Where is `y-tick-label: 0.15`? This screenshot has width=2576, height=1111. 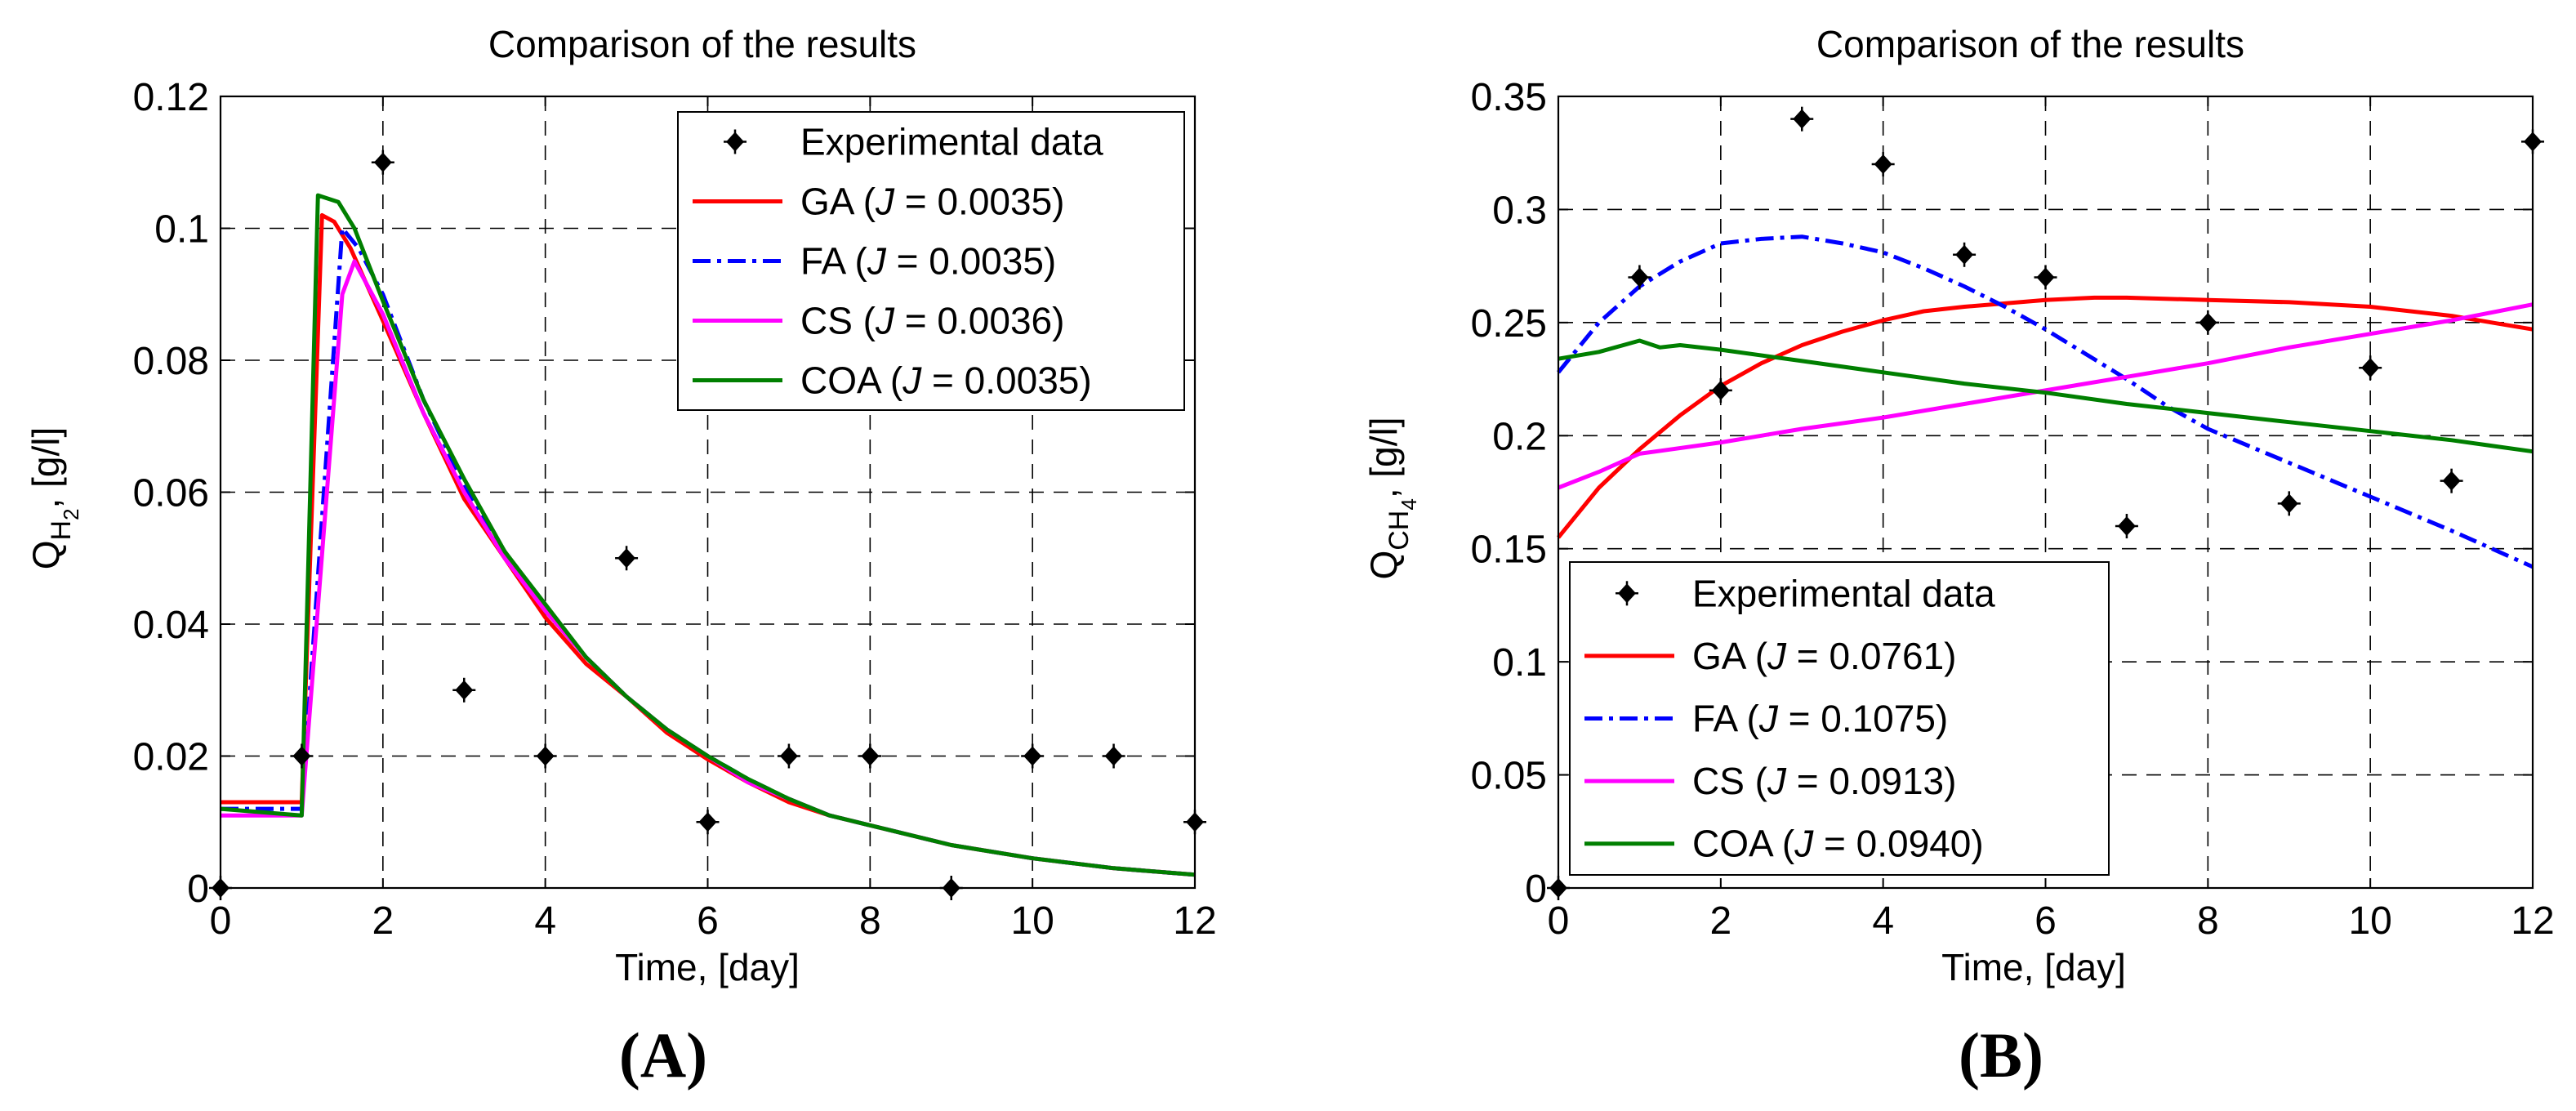
y-tick-label: 0.15 is located at coordinates (1509, 550).